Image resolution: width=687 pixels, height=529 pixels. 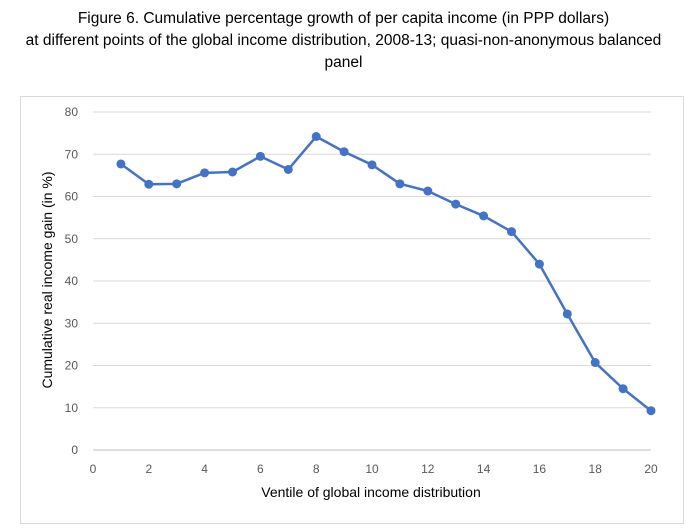 I want to click on y-axis-label: Cumulative real income gain (in %), so click(x=47, y=279).